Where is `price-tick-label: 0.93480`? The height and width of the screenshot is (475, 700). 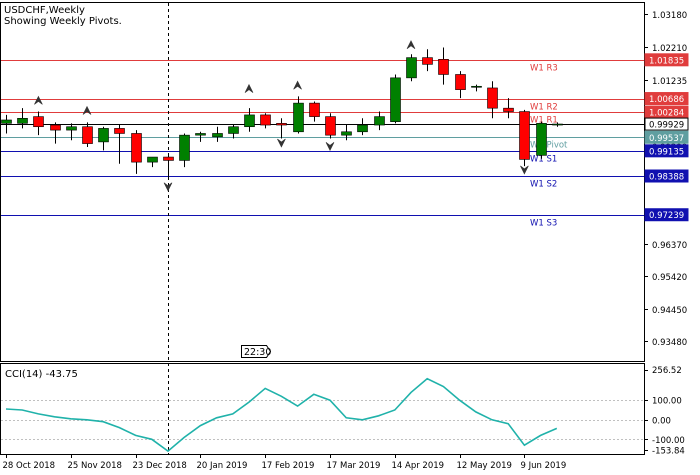
price-tick-label: 0.93480 is located at coordinates (669, 343).